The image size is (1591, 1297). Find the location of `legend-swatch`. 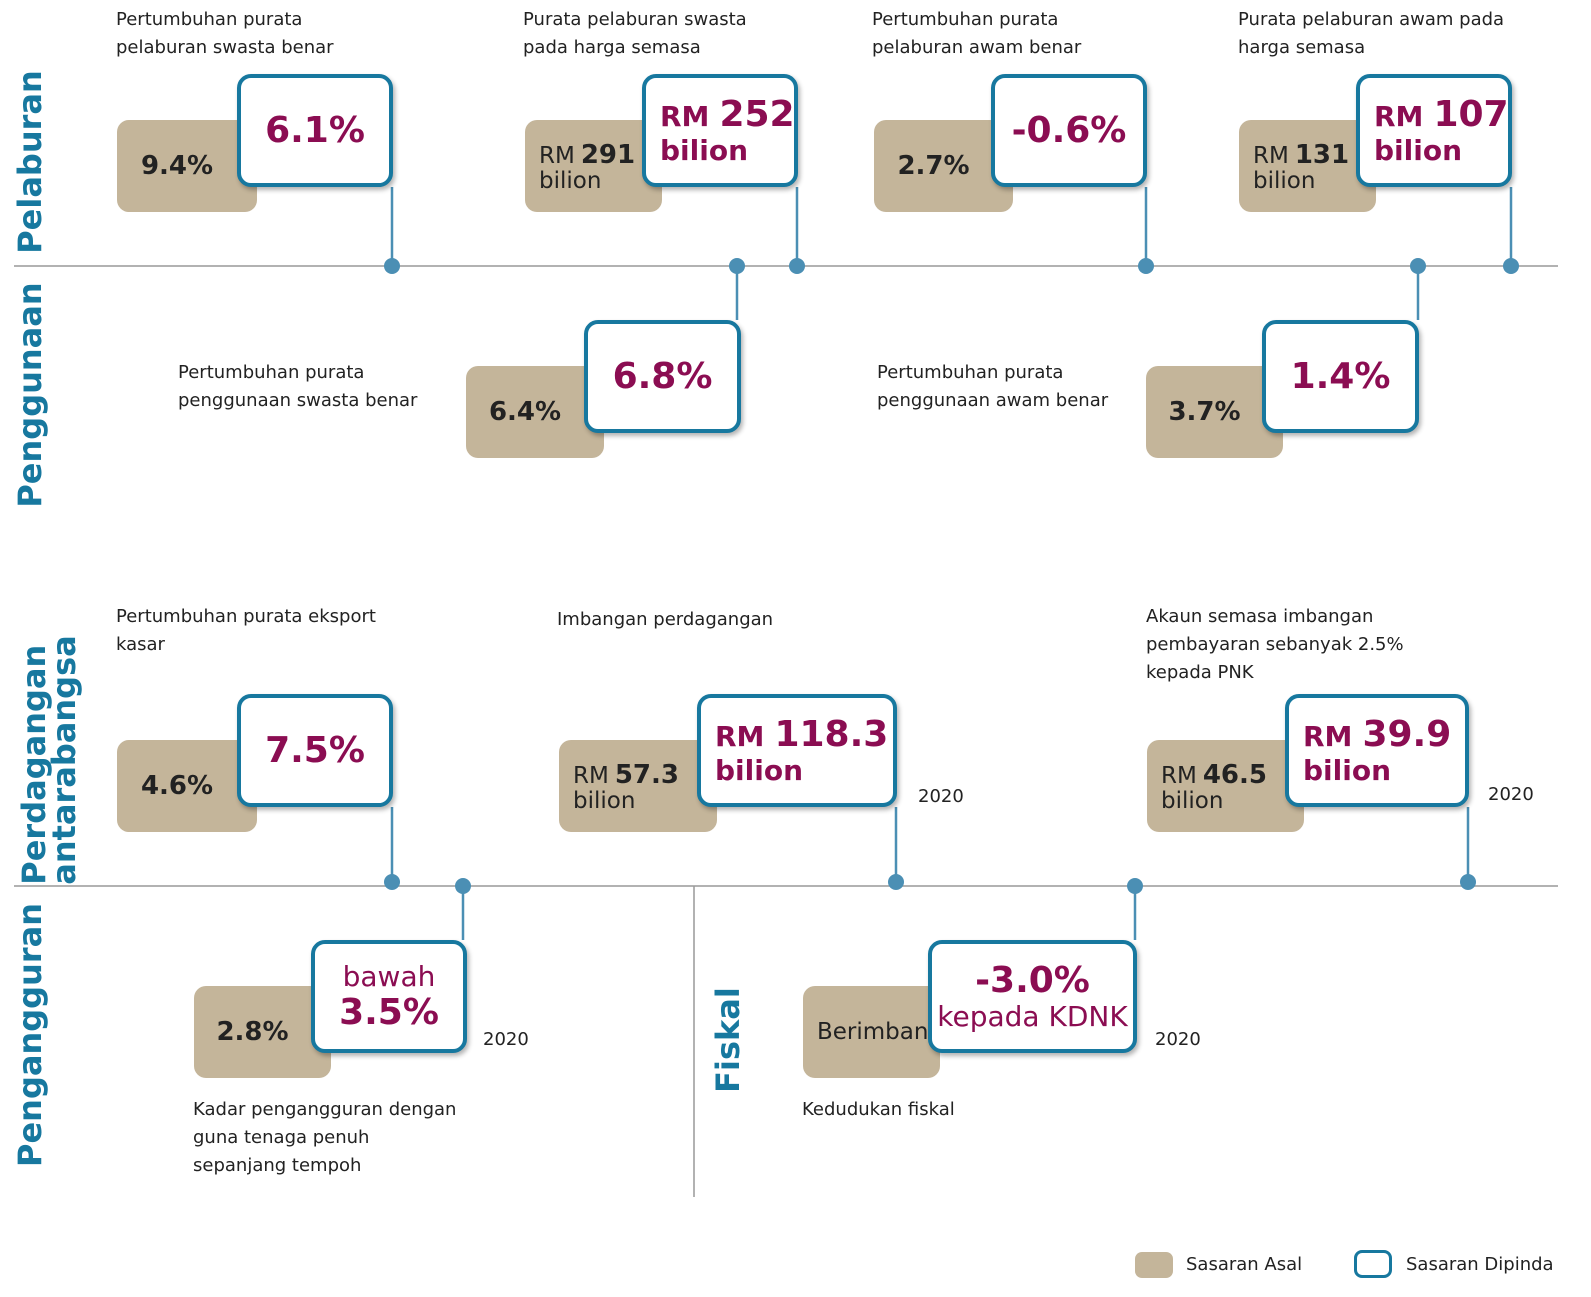

legend-swatch is located at coordinates (1154, 1265).